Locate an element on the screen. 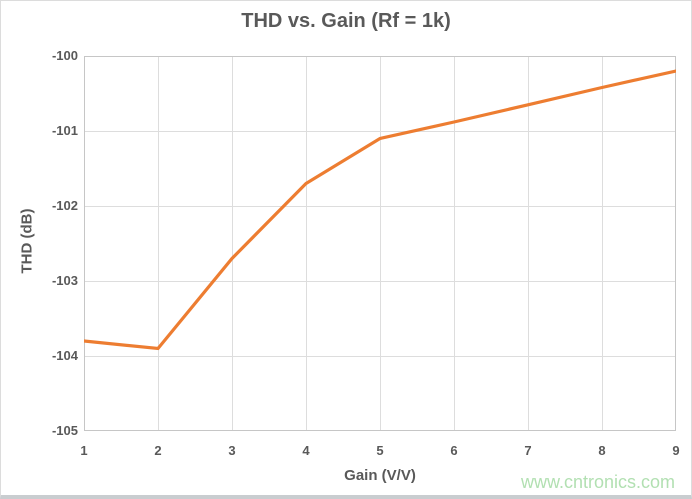  y-tick-label: -105 is located at coordinates (64, 430).